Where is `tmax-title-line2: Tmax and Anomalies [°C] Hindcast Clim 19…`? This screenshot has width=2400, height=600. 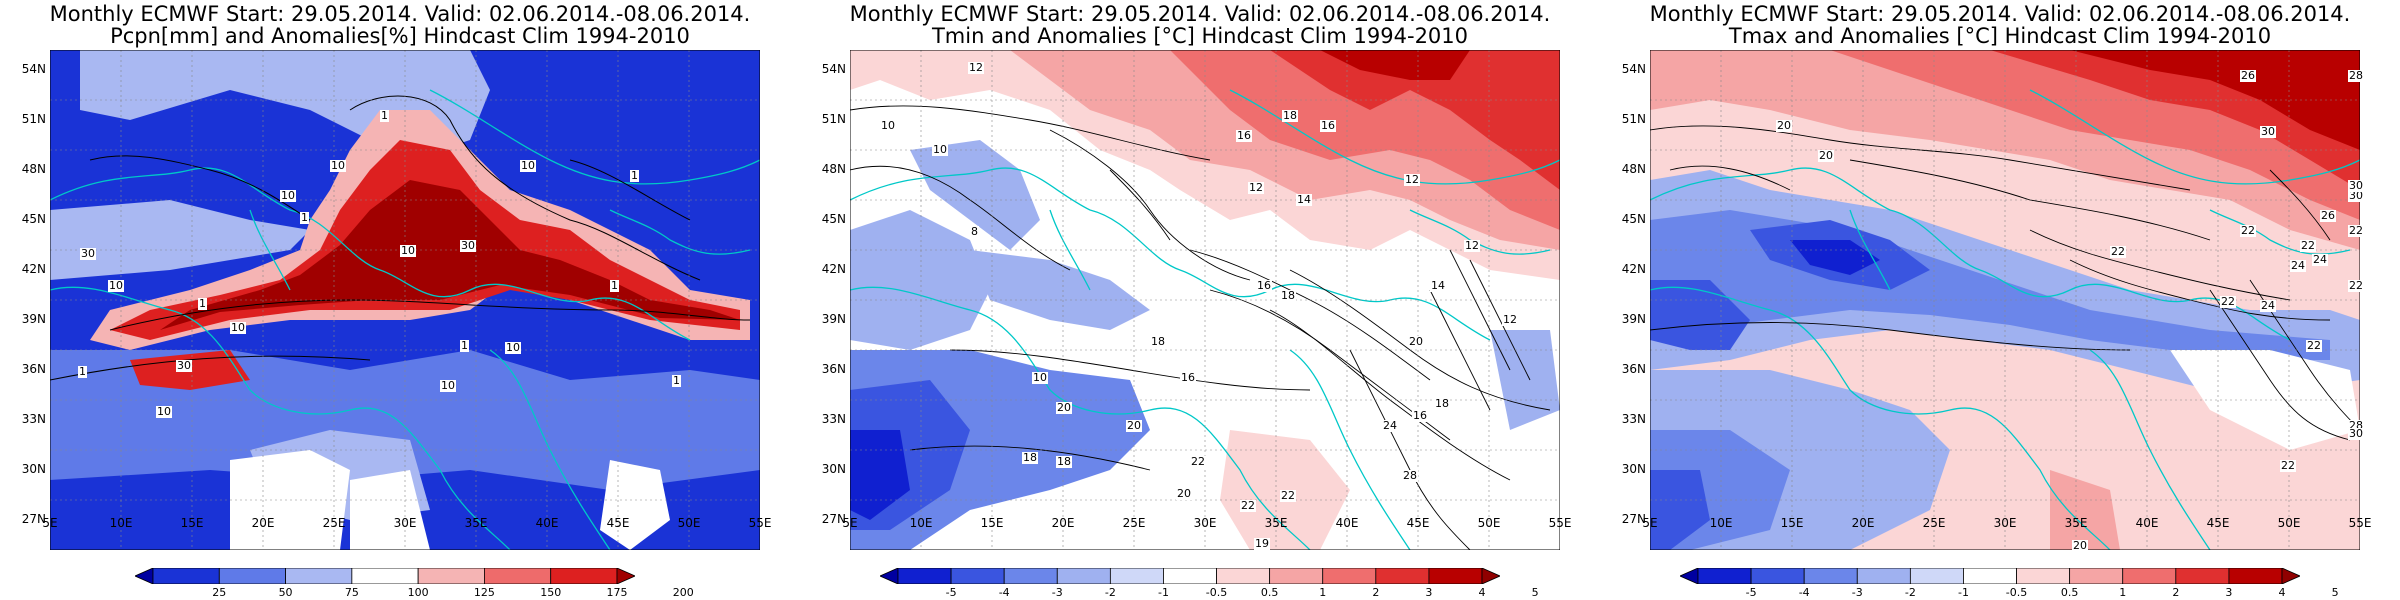 tmax-title-line2: Tmax and Anomalies [°C] Hindcast Clim 19… is located at coordinates (2000, 36).